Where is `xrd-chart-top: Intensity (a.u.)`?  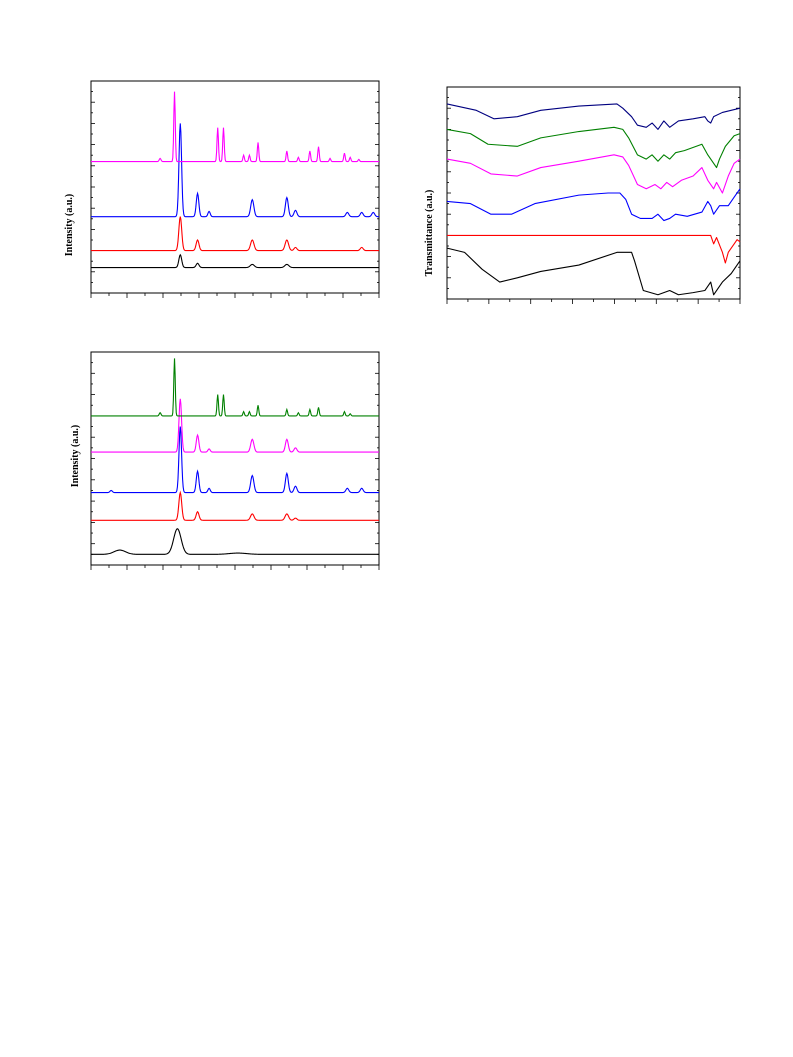 xrd-chart-top: Intensity (a.u.) is located at coordinates (222, 189).